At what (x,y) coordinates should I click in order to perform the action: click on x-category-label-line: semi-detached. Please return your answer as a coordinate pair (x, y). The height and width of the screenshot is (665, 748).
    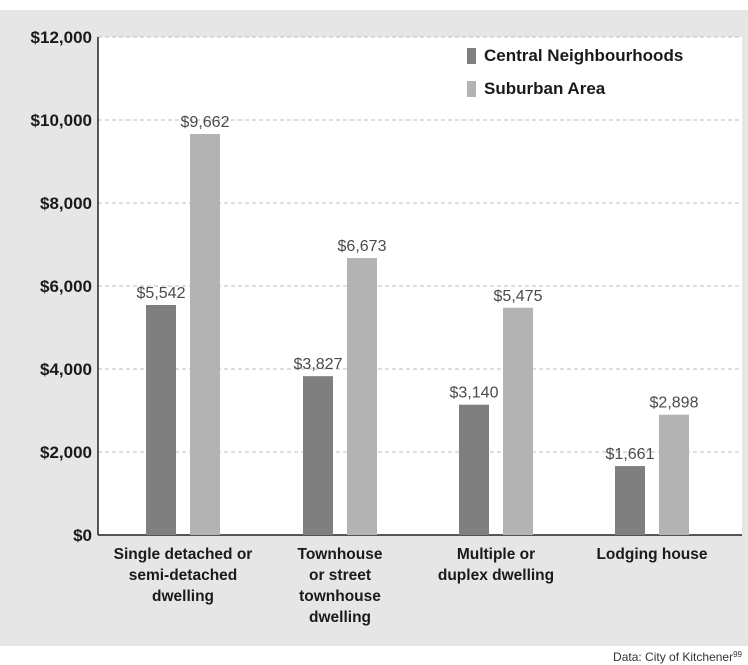
    Looking at the image, I should click on (183, 575).